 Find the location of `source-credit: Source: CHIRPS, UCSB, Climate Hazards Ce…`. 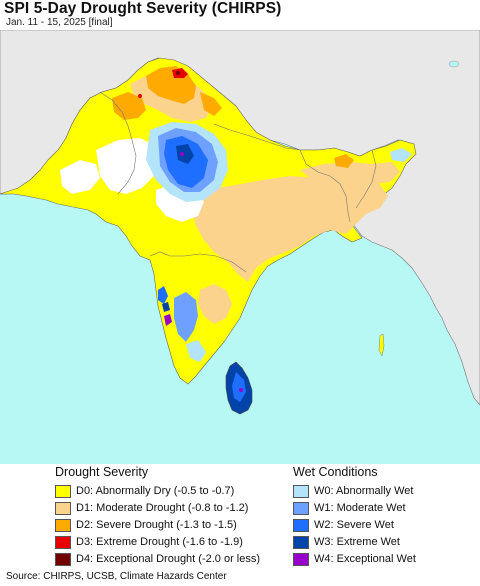

source-credit: Source: CHIRPS, UCSB, Climate Hazards Ce… is located at coordinates (116, 576).